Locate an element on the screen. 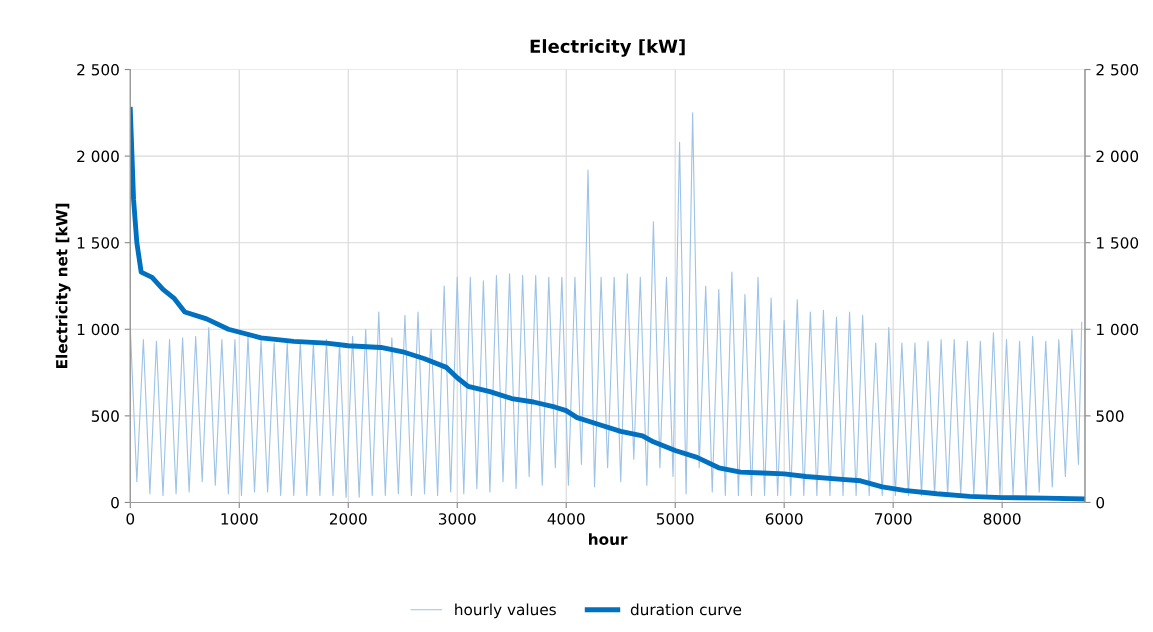 The width and height of the screenshot is (1153, 632). x-tick-label: 7000 is located at coordinates (893, 519).